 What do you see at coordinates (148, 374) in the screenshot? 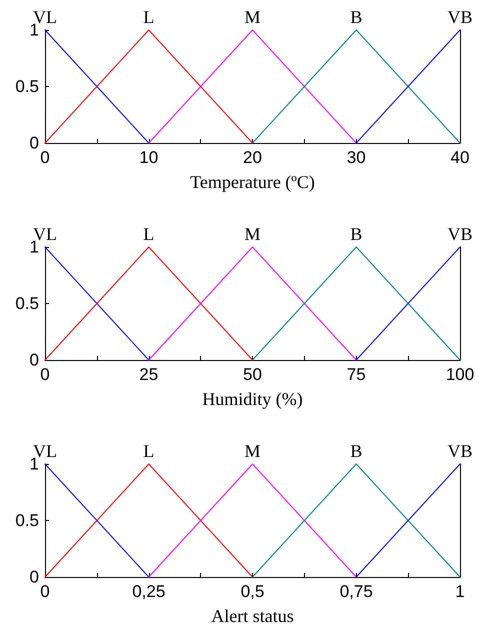
I see `x-tick-label: 25` at bounding box center [148, 374].